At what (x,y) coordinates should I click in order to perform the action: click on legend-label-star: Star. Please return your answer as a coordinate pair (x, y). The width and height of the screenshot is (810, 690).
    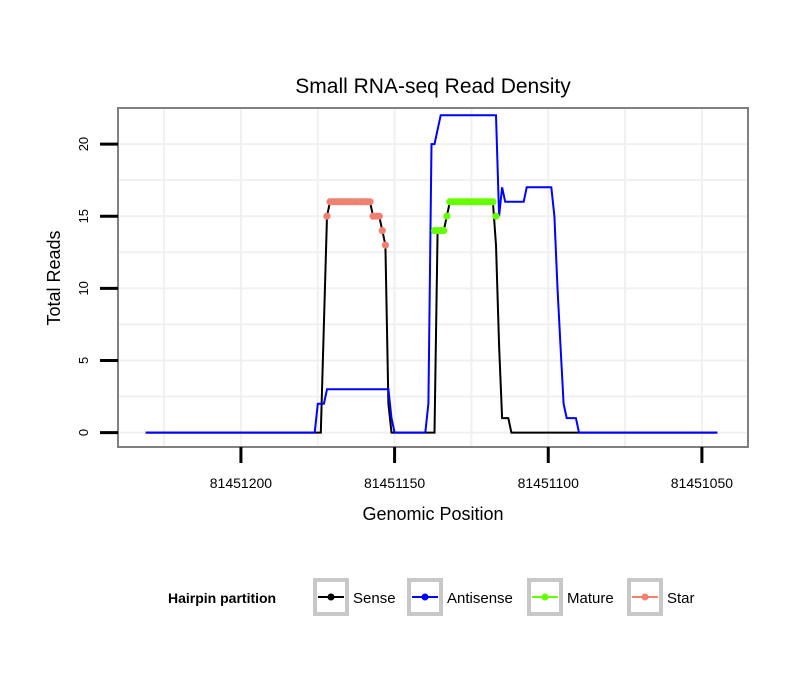
    Looking at the image, I should click on (681, 598).